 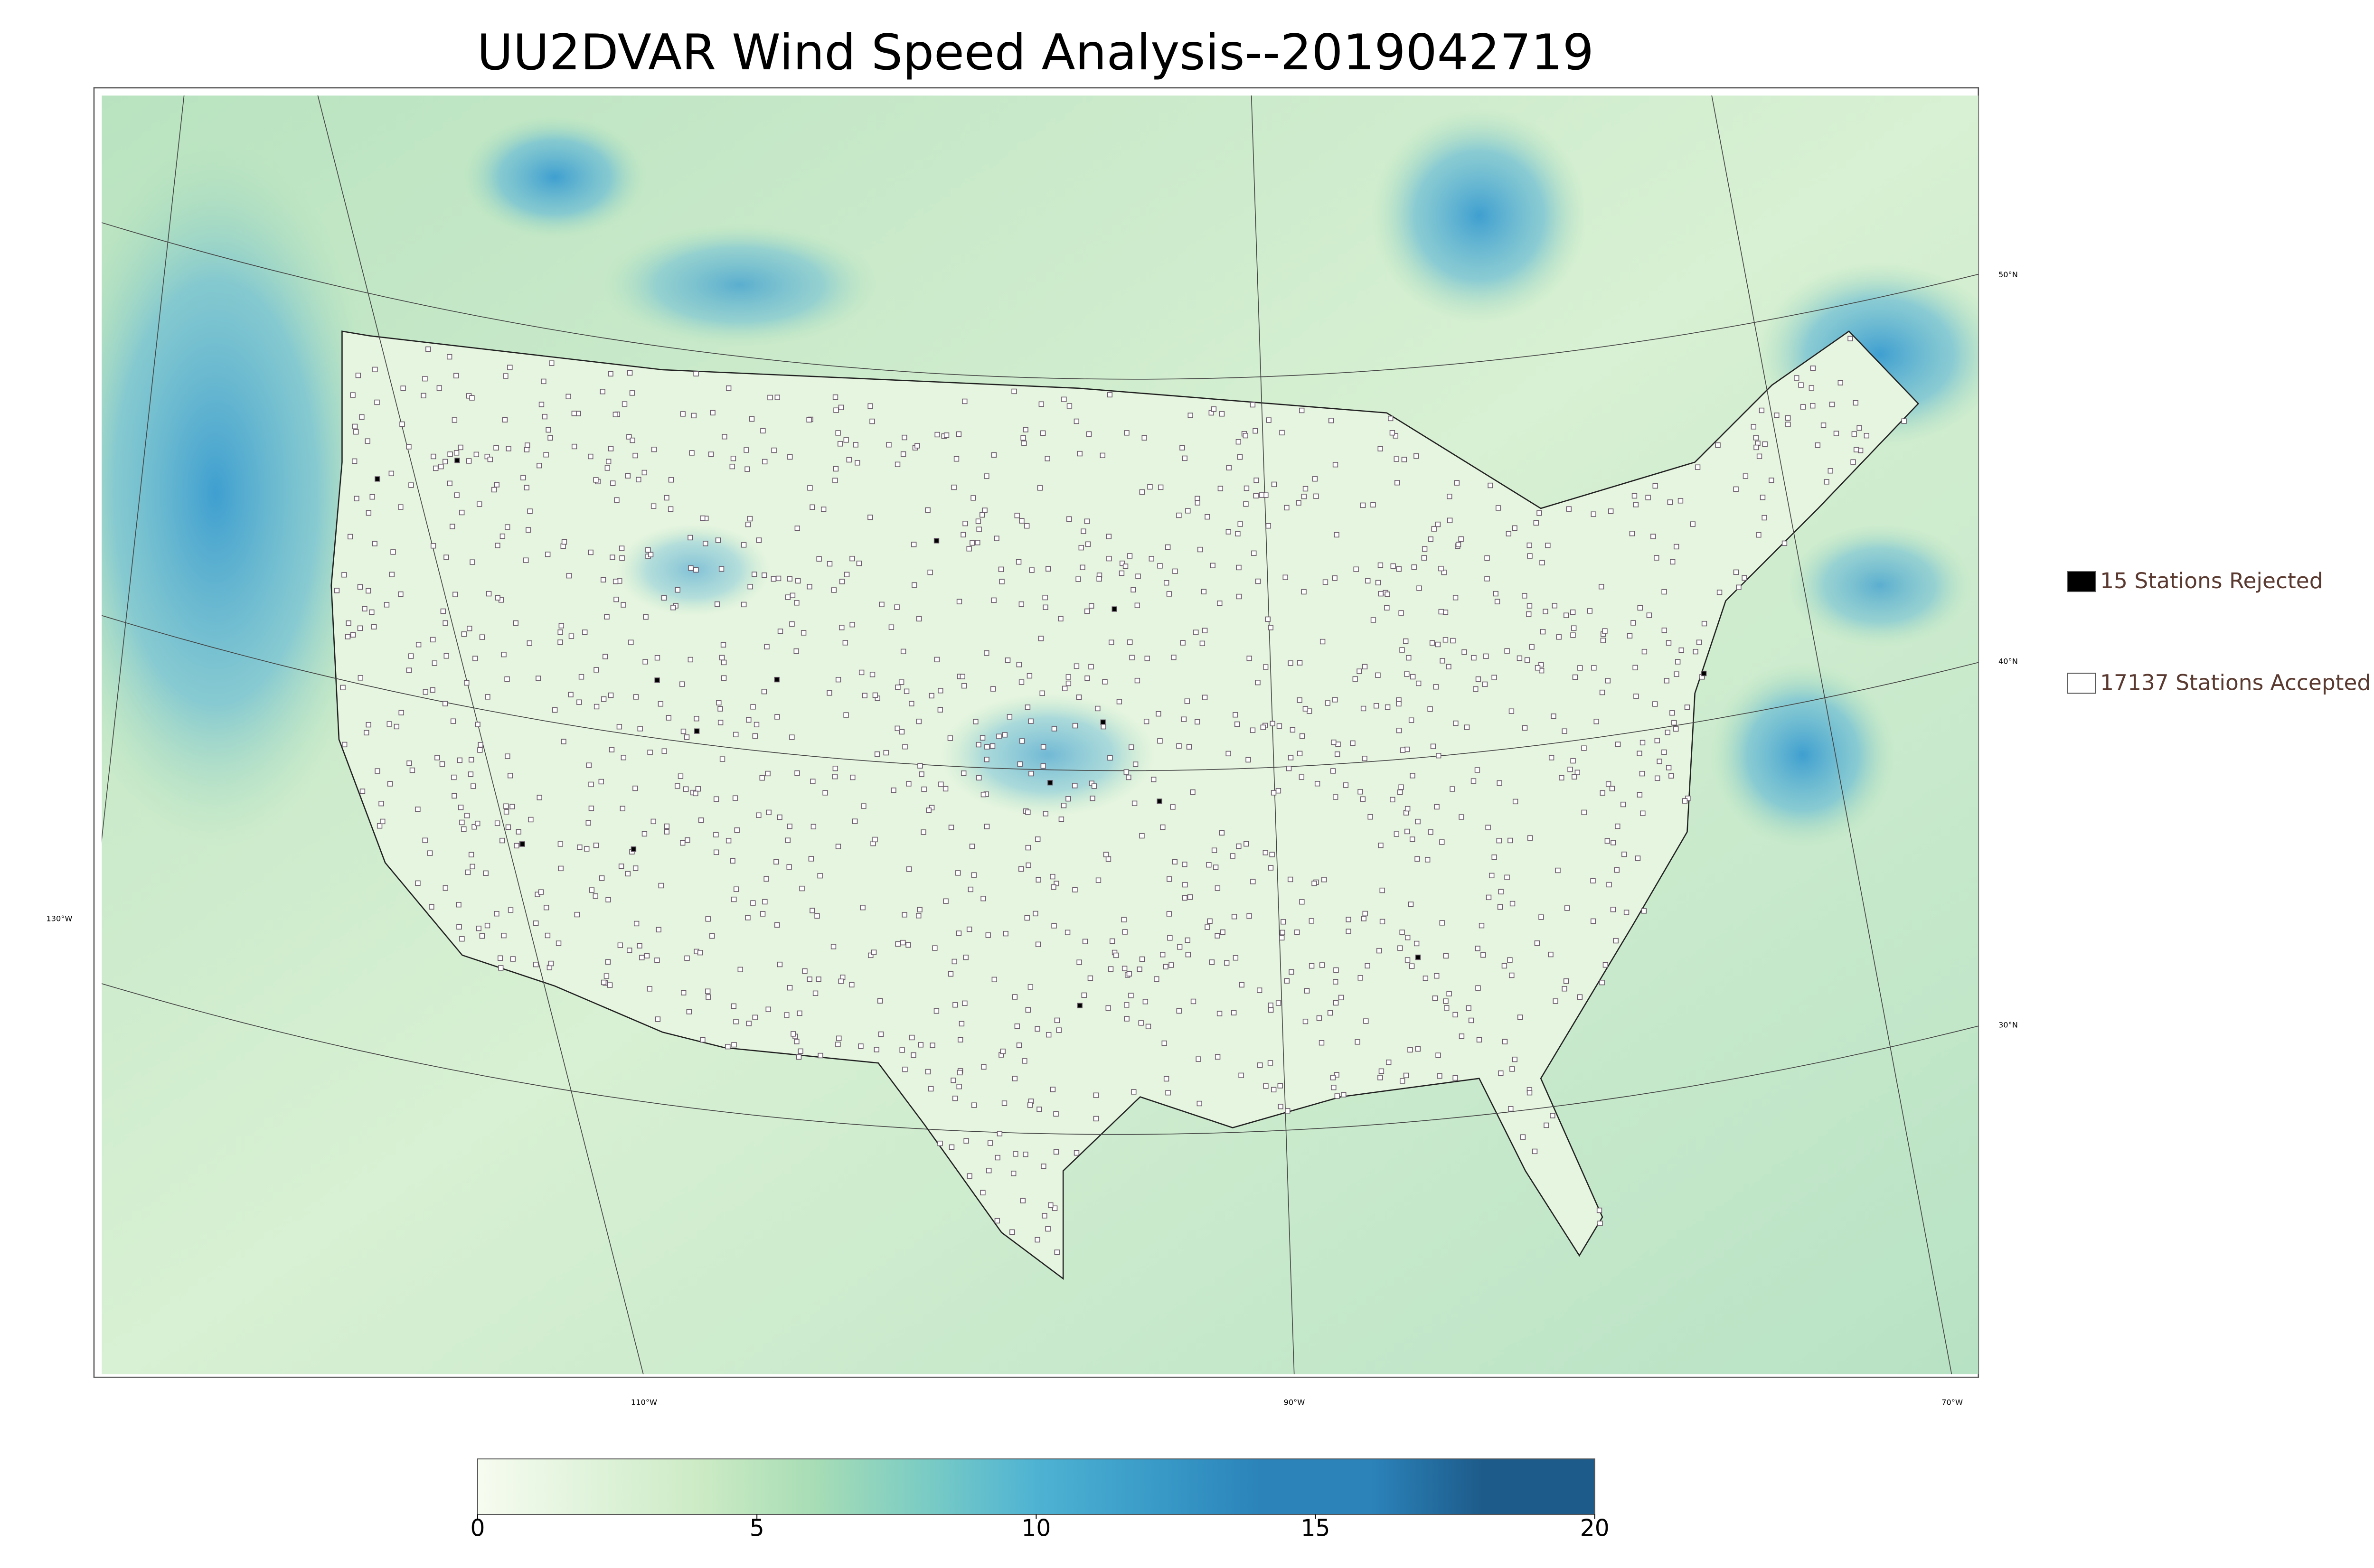 I want to click on longitude-label: 110°W, so click(x=644, y=1403).